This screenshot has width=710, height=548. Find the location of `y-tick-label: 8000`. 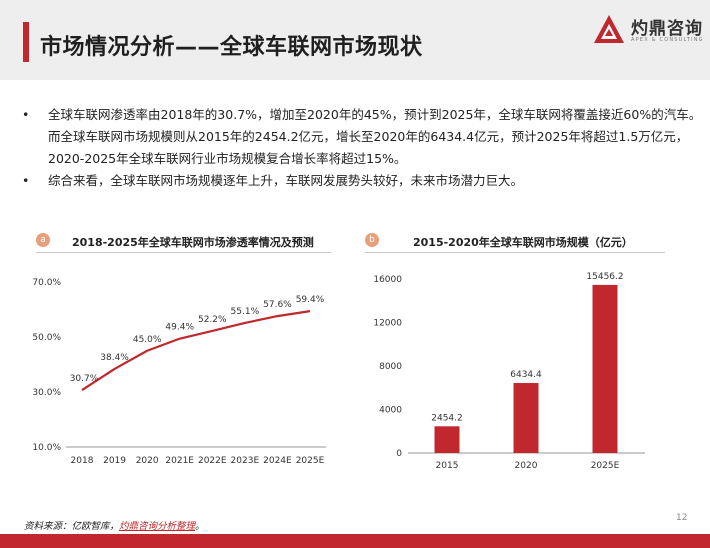

y-tick-label: 8000 is located at coordinates (390, 367).